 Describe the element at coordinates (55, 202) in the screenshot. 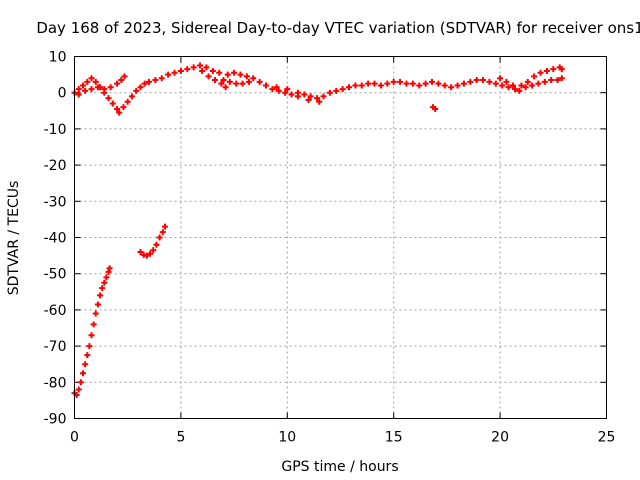

I see `y-tick-label: -30` at that location.